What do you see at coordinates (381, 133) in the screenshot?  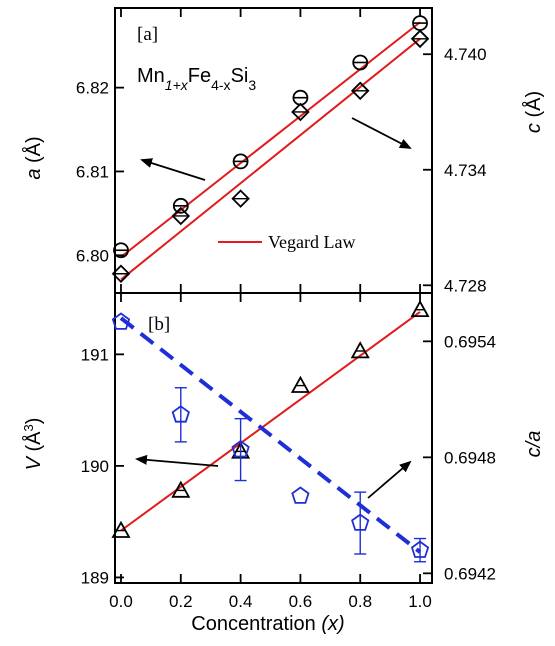 I see `arrow-to-right-axis-a` at bounding box center [381, 133].